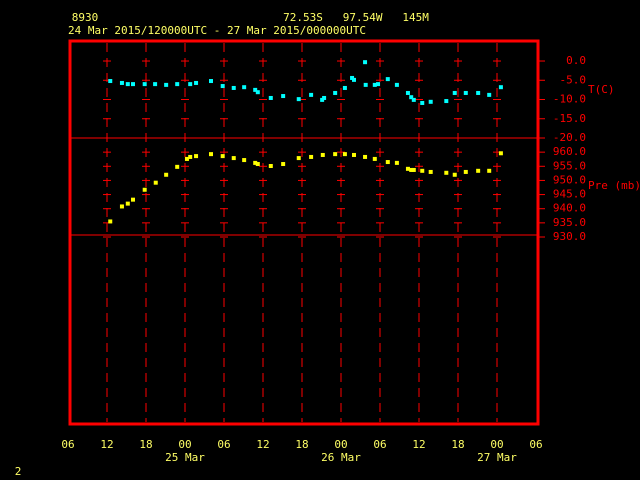 The width and height of the screenshot is (640, 480). Describe the element at coordinates (356, 17) in the screenshot. I see `station-location: 72.53S 97.54W 145M` at that location.